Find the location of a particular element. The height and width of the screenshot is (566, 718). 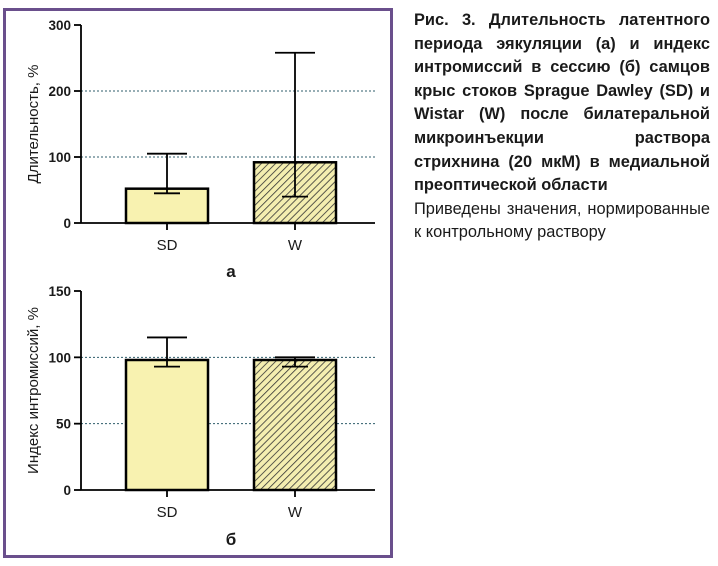

y-tick-label: 50 is located at coordinates (63, 424).